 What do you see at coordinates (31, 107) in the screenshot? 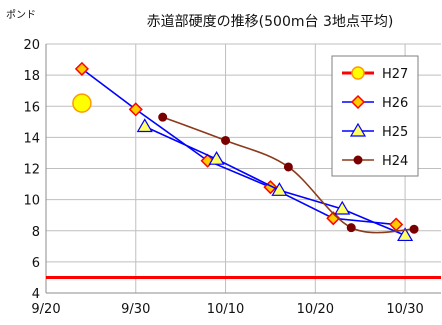
I see `y-tick-label: 16` at bounding box center [31, 107].